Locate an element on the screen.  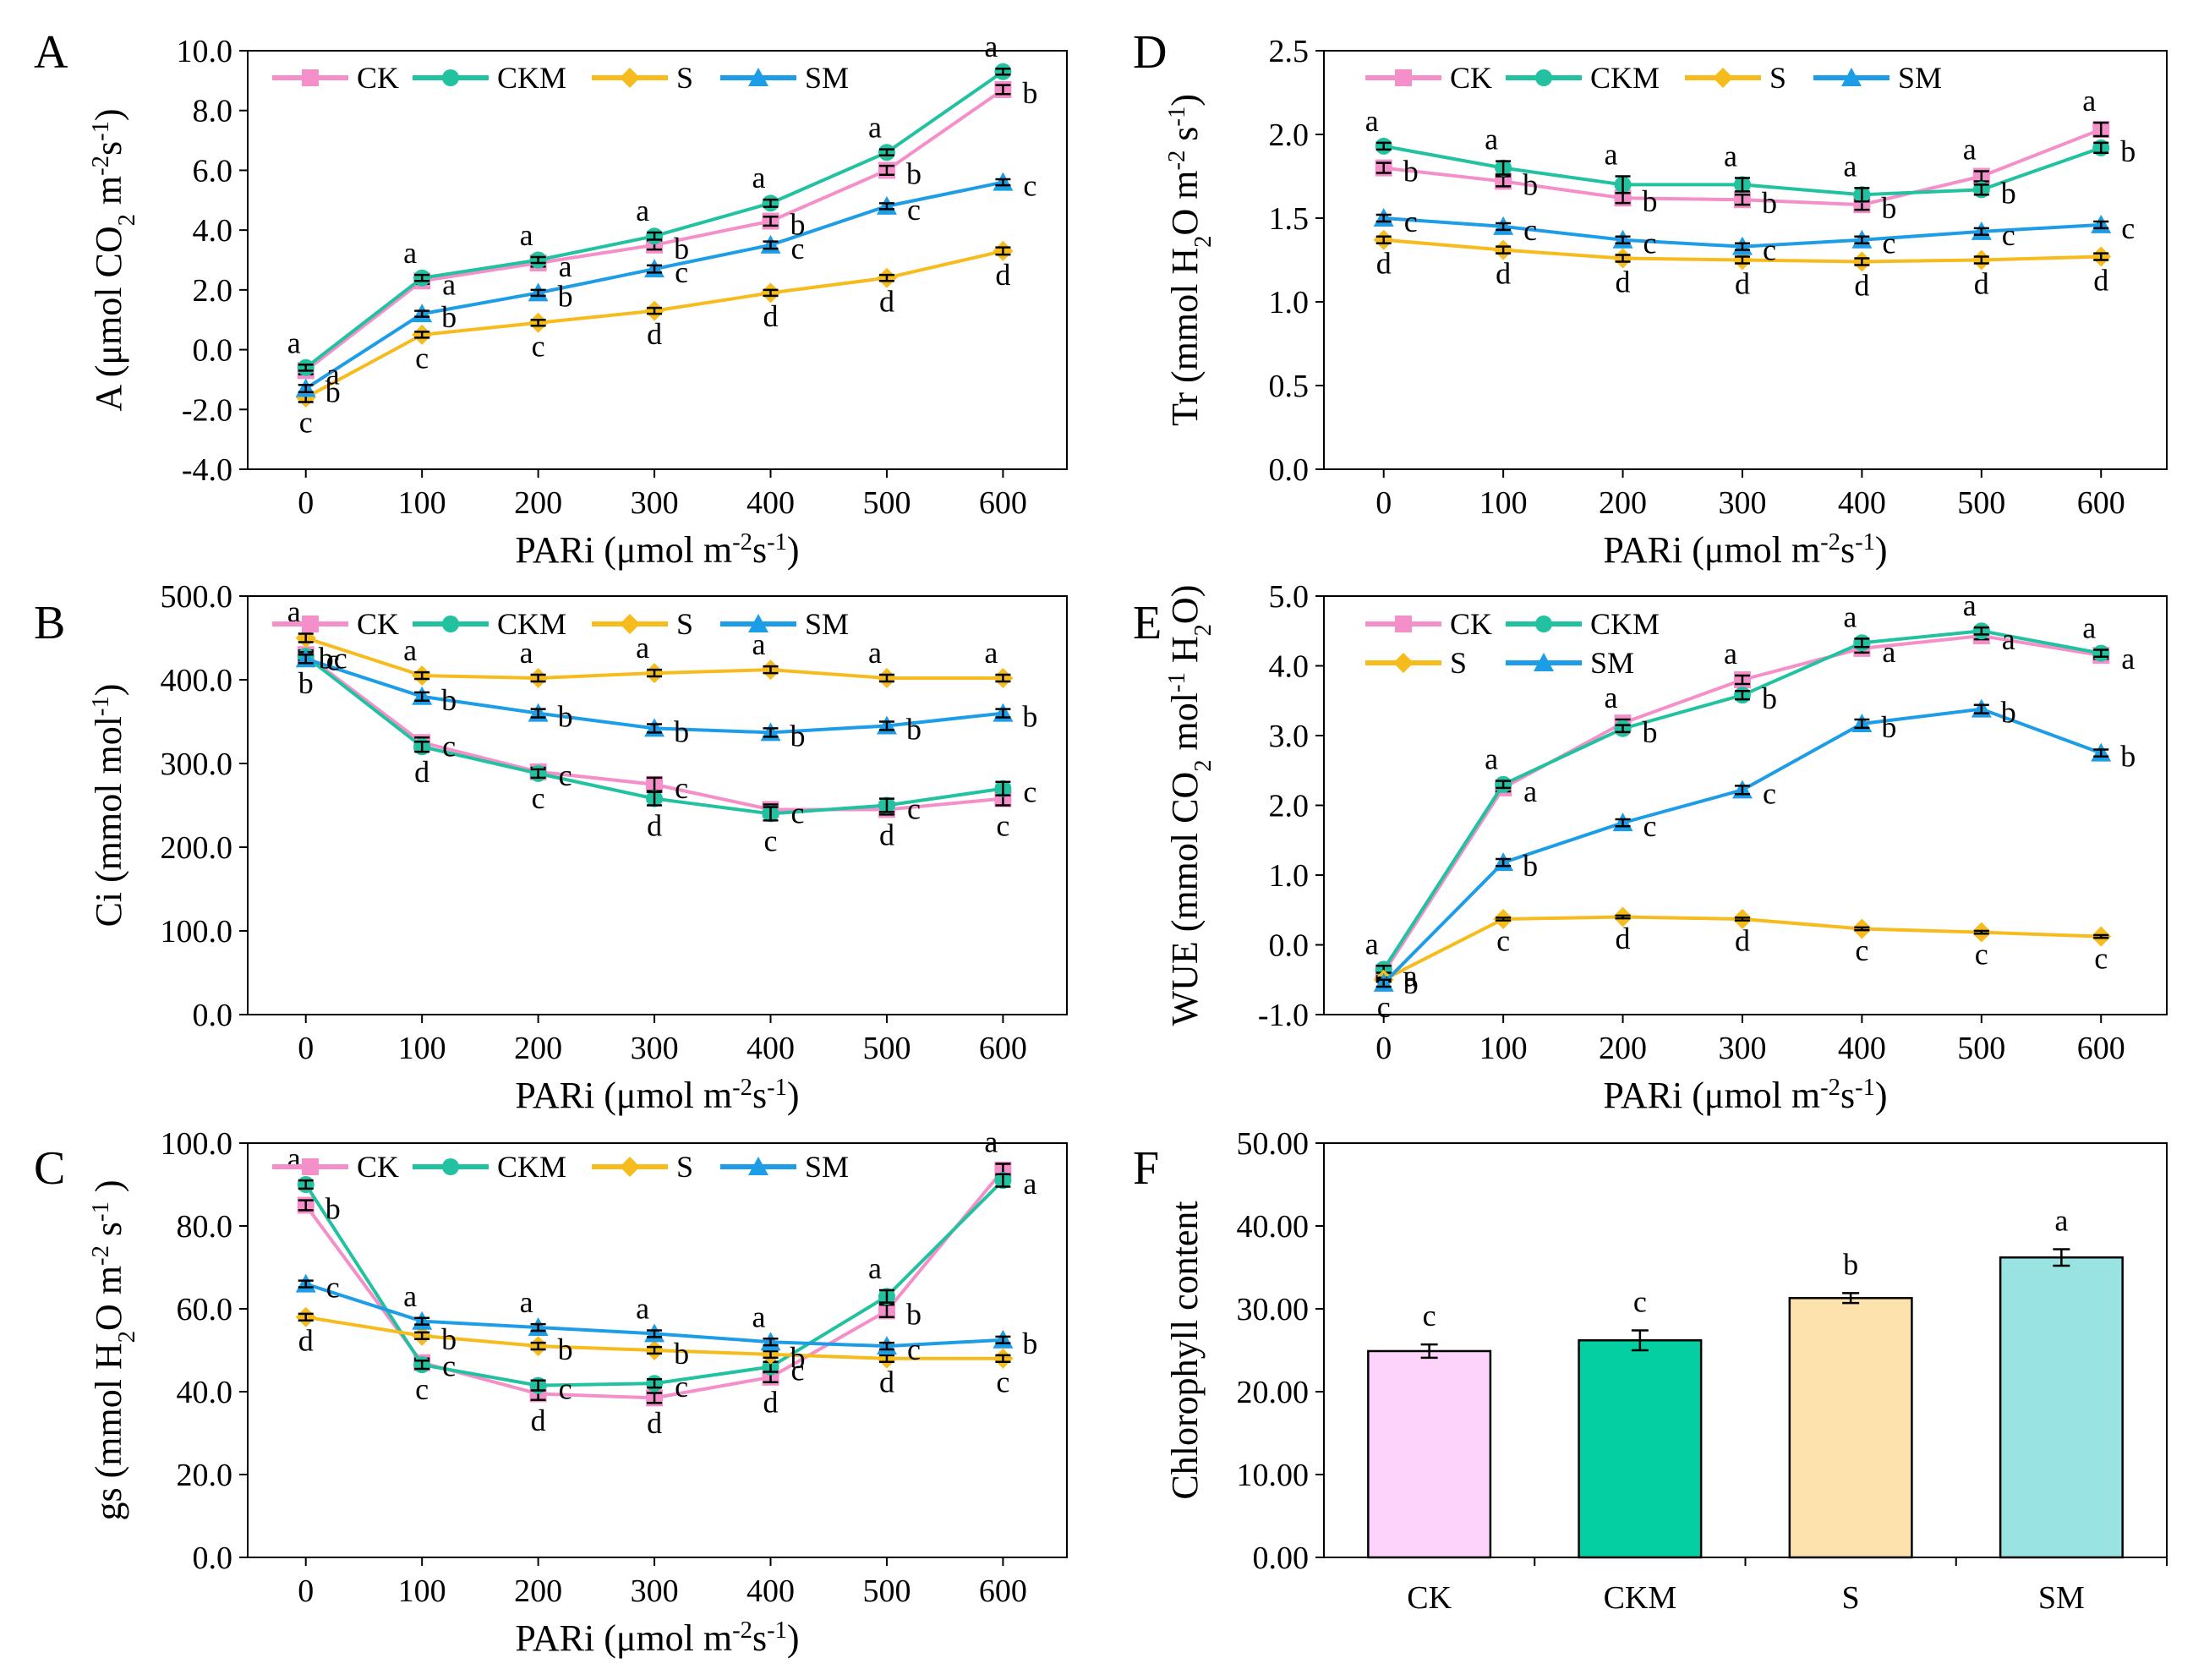
legend-label: CK is located at coordinates (378, 1167).